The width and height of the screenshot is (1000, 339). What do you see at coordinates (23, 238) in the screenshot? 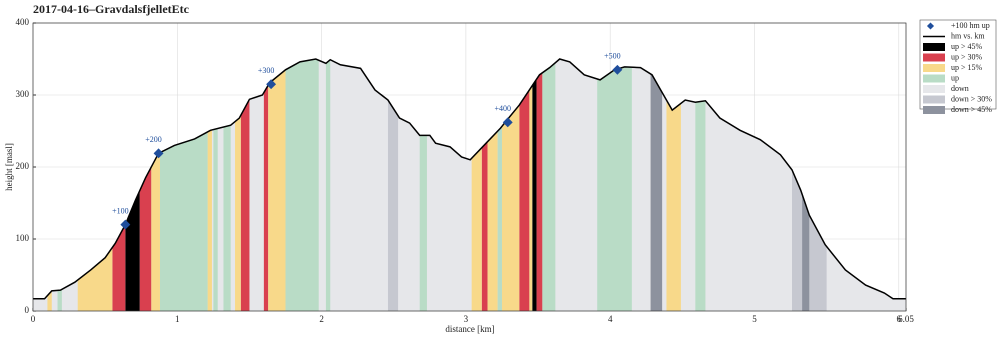
I see `y-tick-label: 100` at bounding box center [23, 238].